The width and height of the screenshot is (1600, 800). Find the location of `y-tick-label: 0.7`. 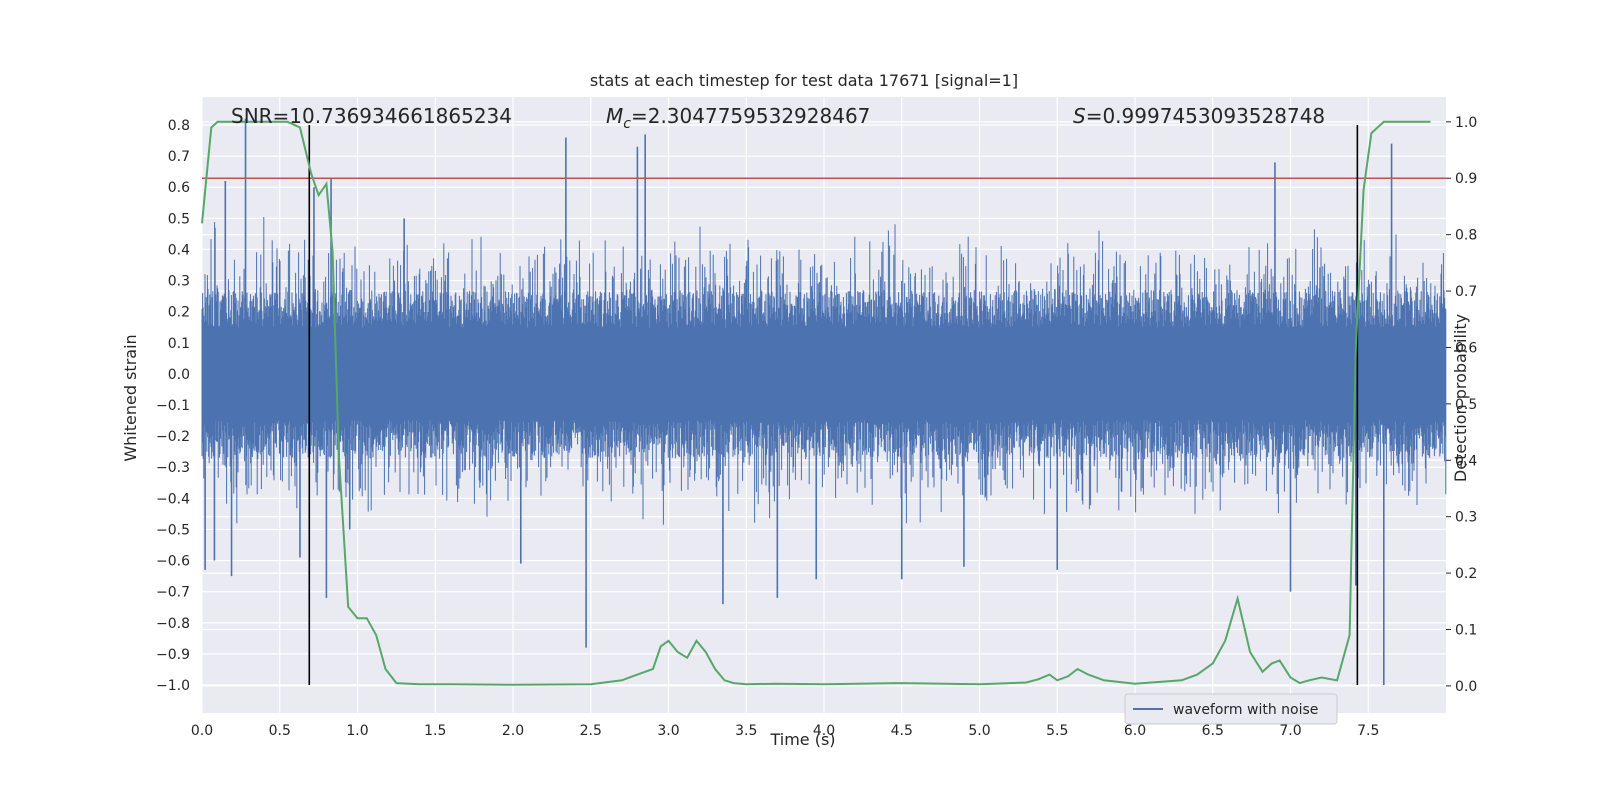

y-tick-label: 0.7 is located at coordinates (179, 157).